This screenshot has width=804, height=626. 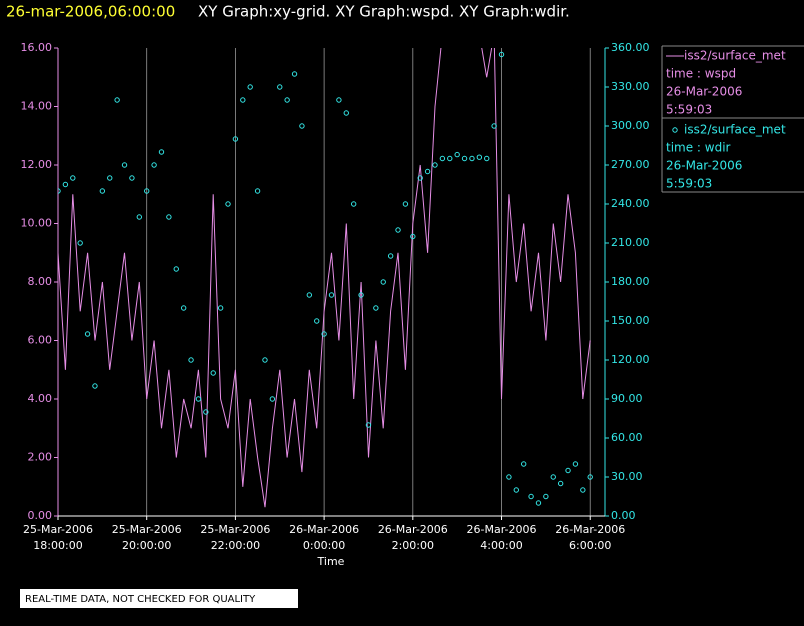 I want to click on y-tick-label: 4.00, so click(x=40, y=398).